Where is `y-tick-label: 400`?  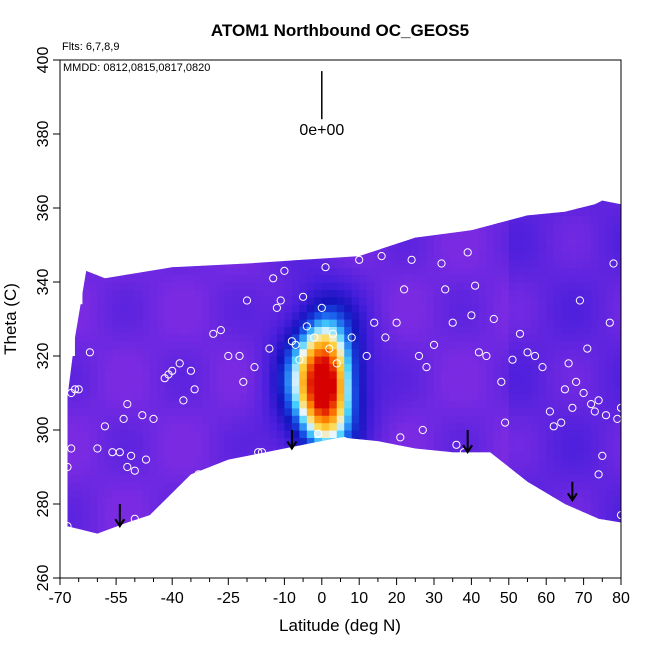 y-tick-label: 400 is located at coordinates (43, 60).